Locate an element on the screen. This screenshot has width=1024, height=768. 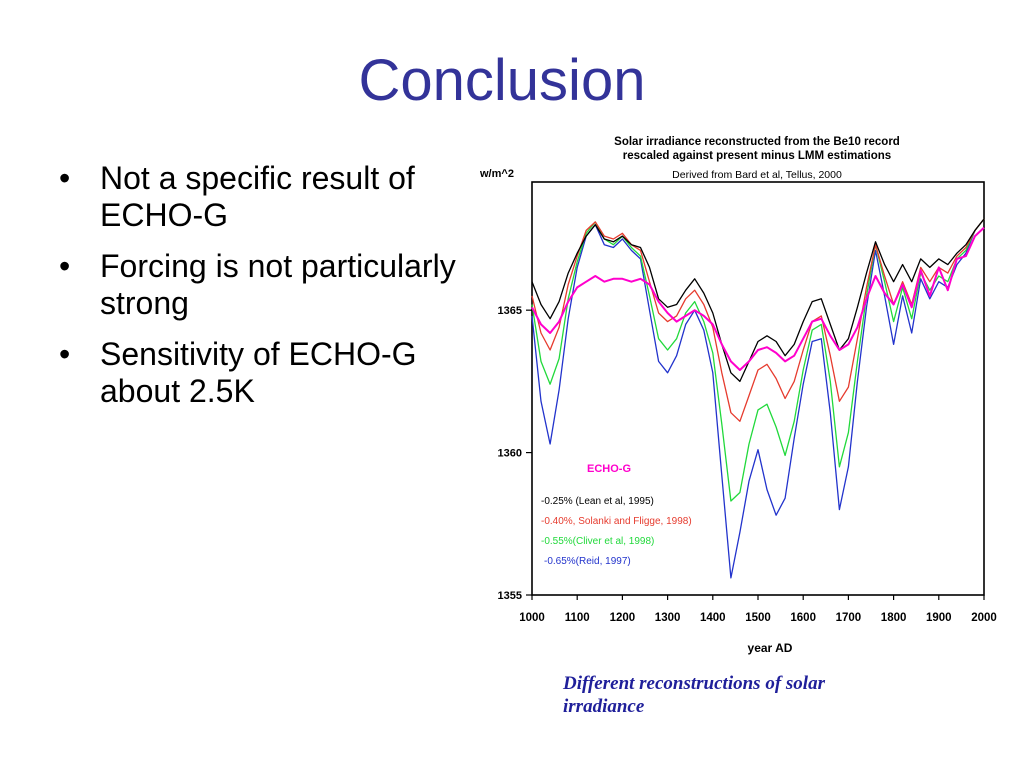
legend-entry: -0.65%(Reid, 1997) is located at coordinates (587, 561).